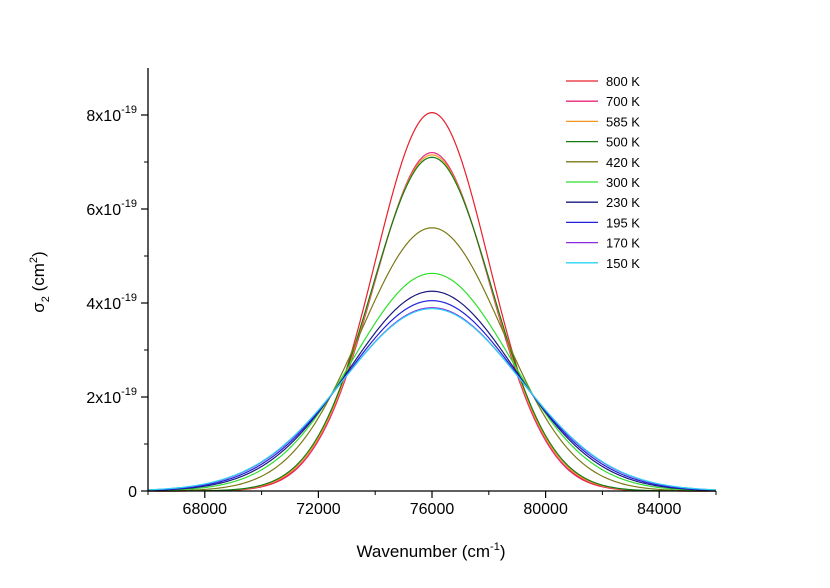 The height and width of the screenshot is (588, 830). What do you see at coordinates (111, 114) in the screenshot?
I see `y-tick-label: 8x10⁻¹⁹` at bounding box center [111, 114].